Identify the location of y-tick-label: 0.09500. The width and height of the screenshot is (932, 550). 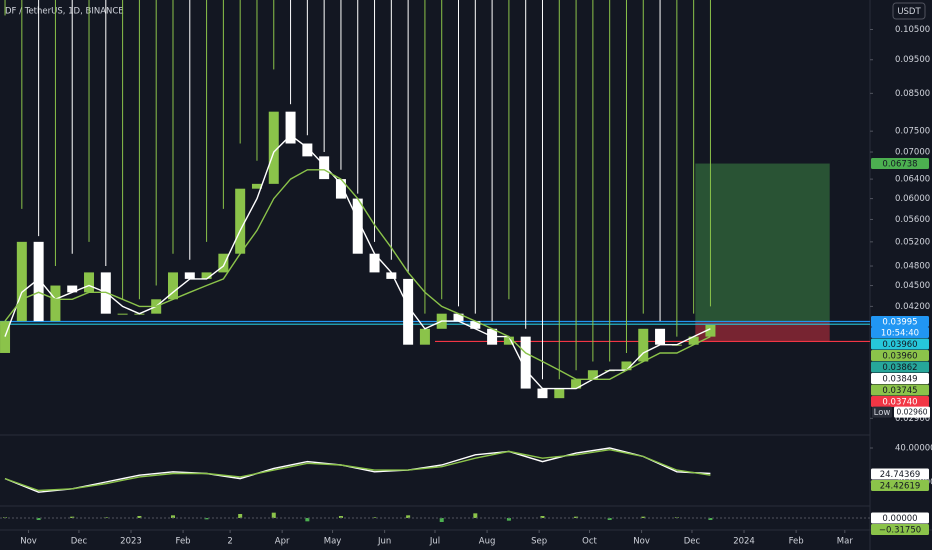
(912, 60).